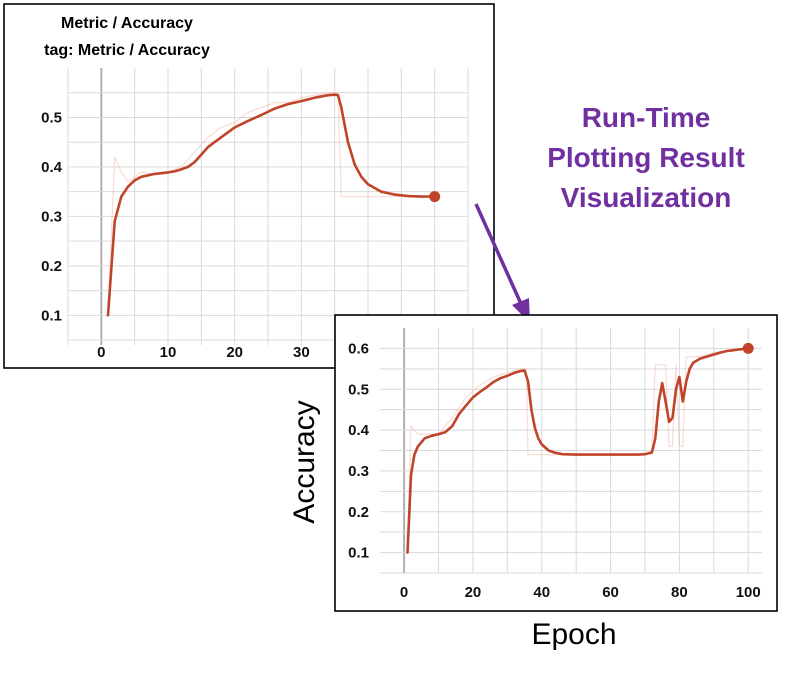  I want to click on chart1-subtitle: tag: Metric / Accuracy, so click(127, 50).